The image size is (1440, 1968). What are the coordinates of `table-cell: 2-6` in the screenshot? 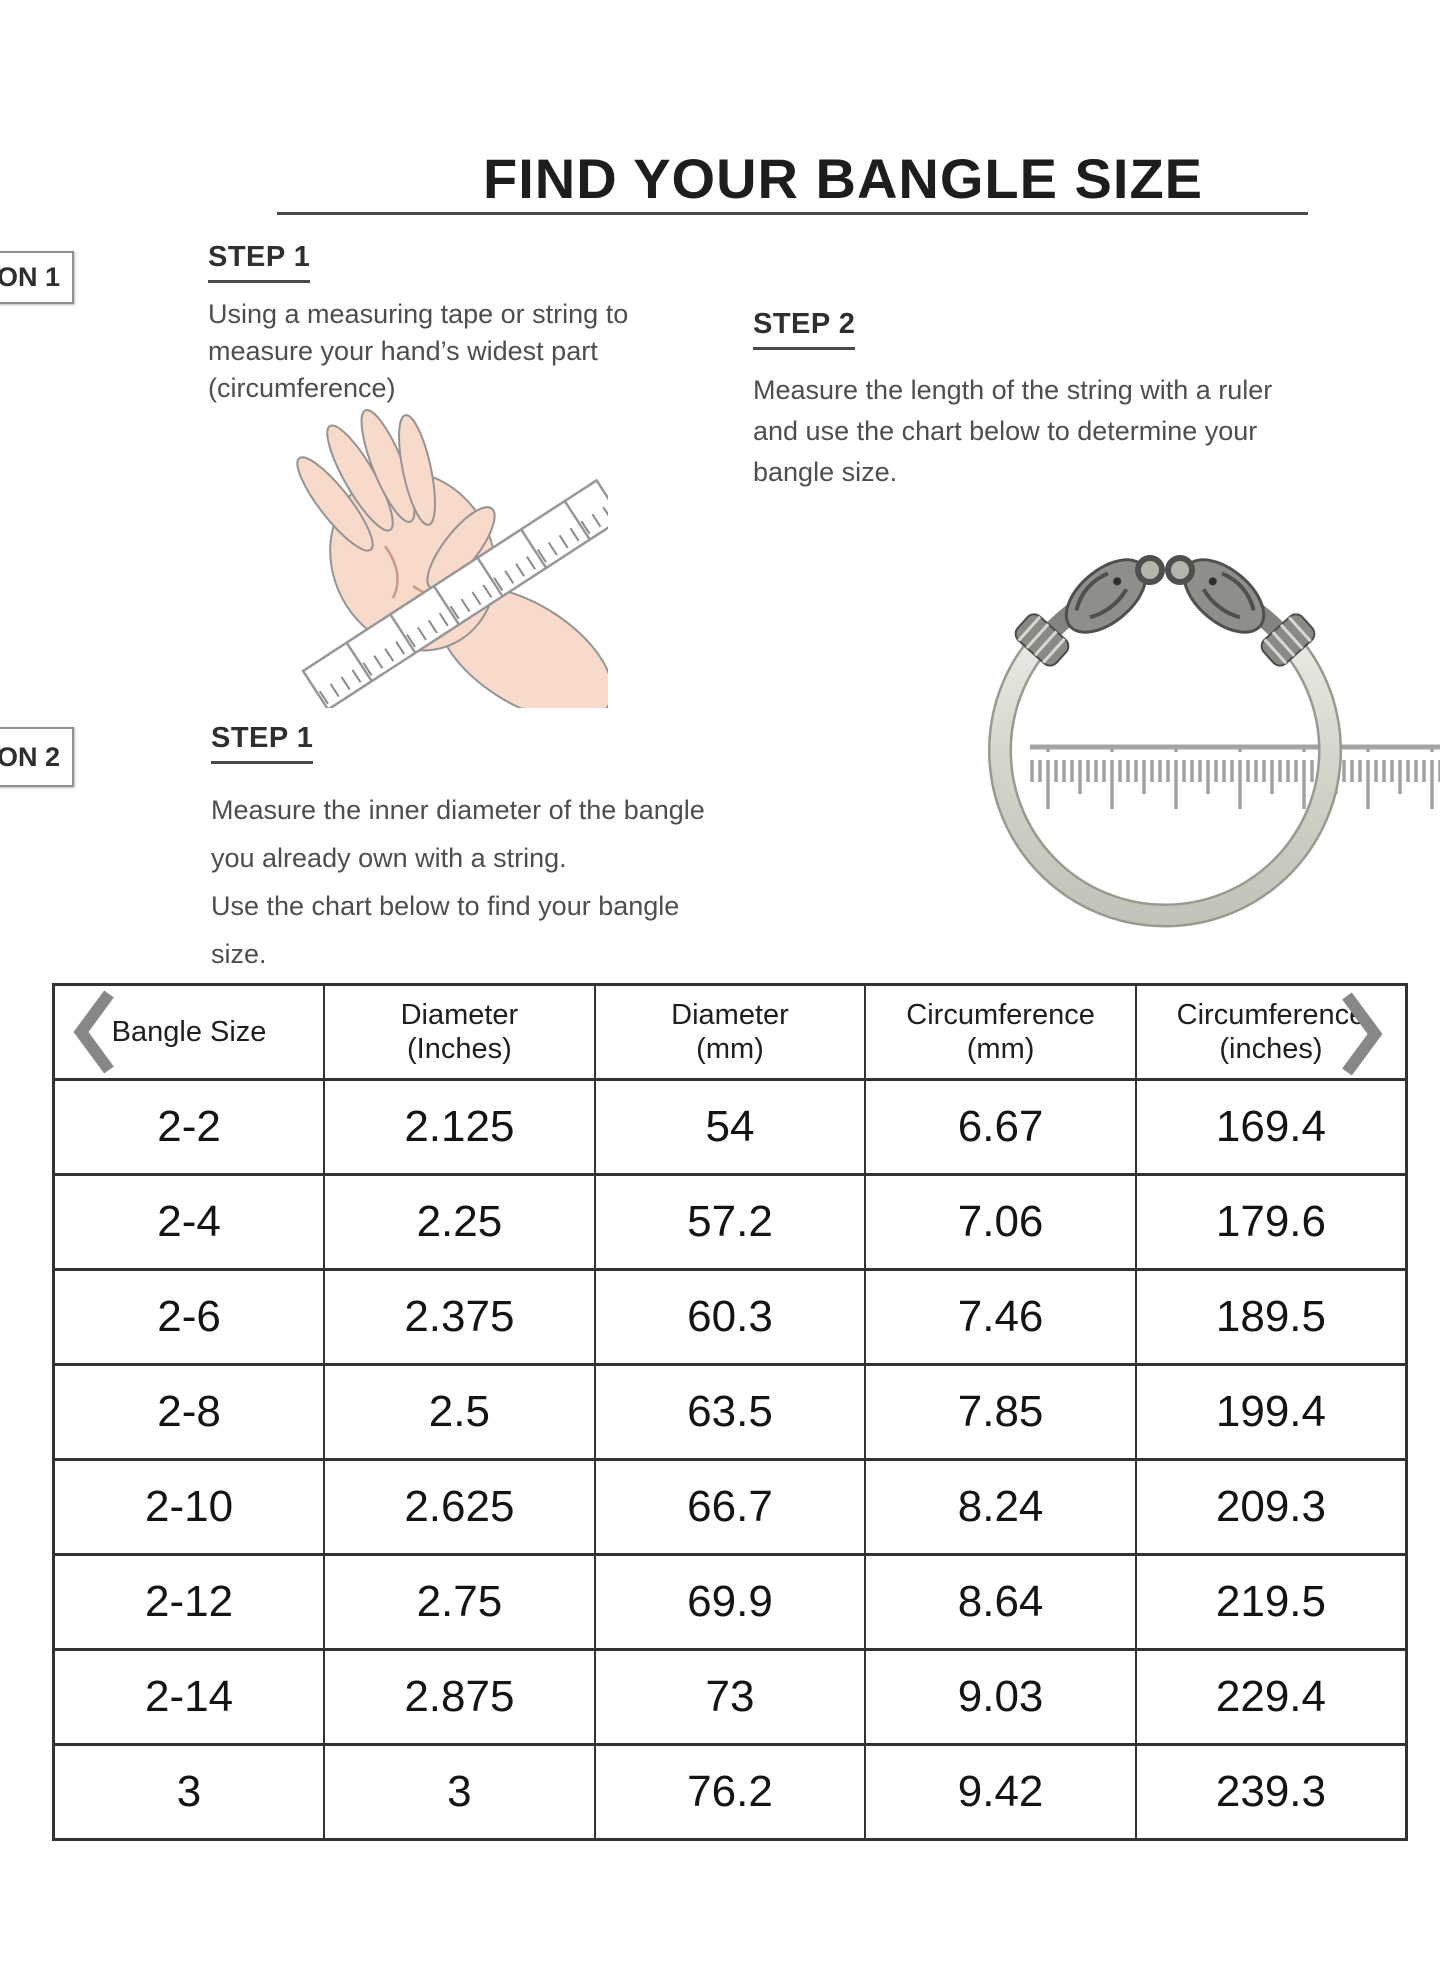 It's located at (189, 1317).